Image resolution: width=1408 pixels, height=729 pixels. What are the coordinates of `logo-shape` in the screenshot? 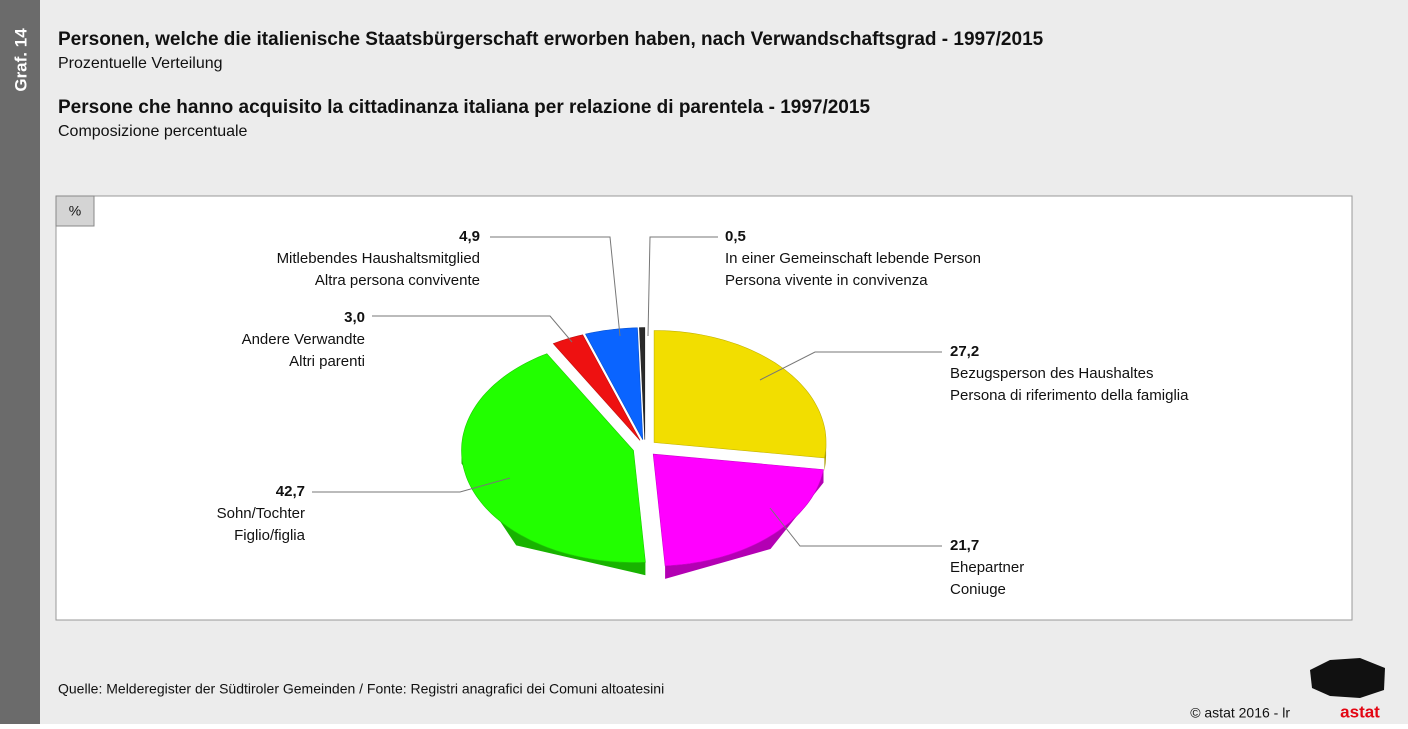 It's located at (1347, 678).